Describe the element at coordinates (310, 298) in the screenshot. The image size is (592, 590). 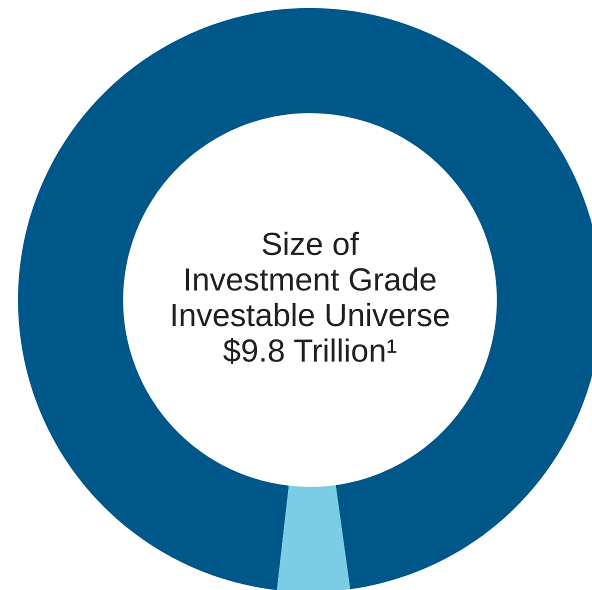
I see `text: Size of Investment Grade Investable Universe $9.8 Trillion¹` at that location.